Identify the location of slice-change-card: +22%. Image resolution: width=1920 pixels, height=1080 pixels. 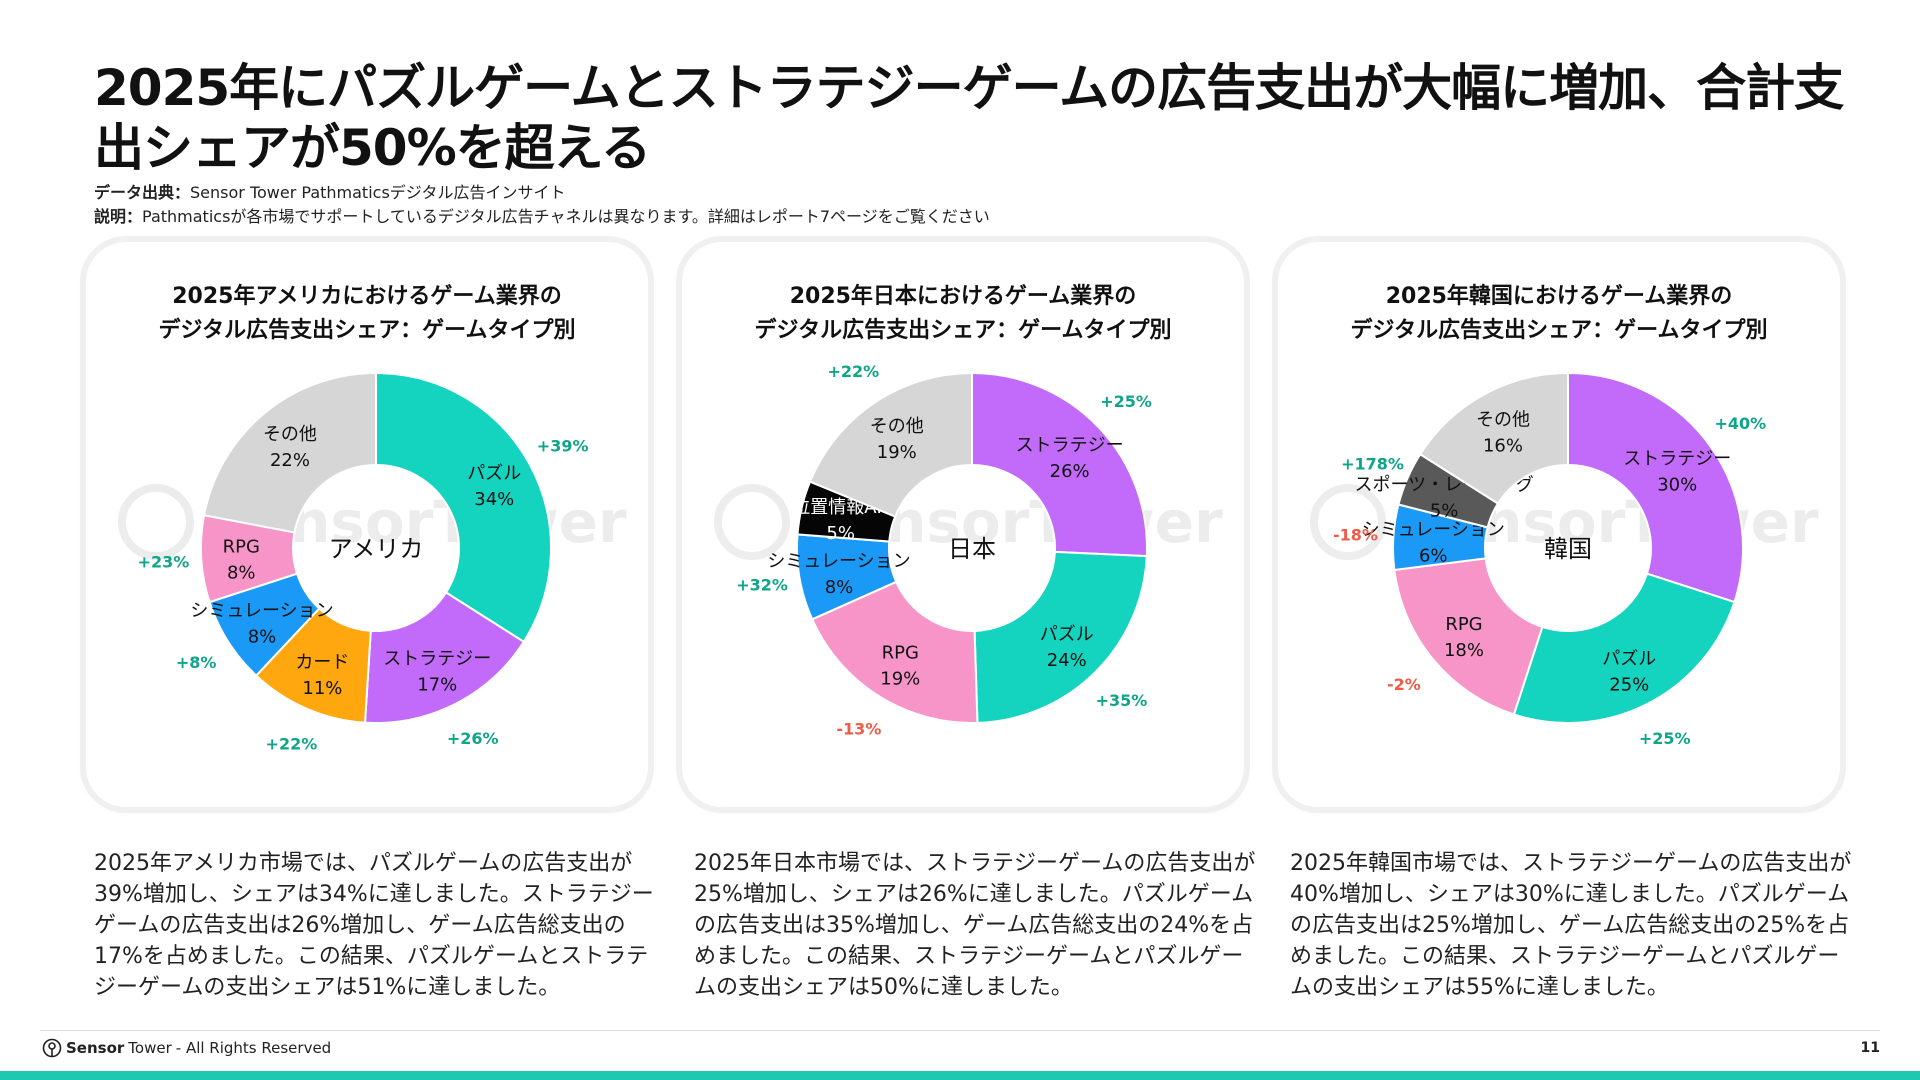
(292, 743).